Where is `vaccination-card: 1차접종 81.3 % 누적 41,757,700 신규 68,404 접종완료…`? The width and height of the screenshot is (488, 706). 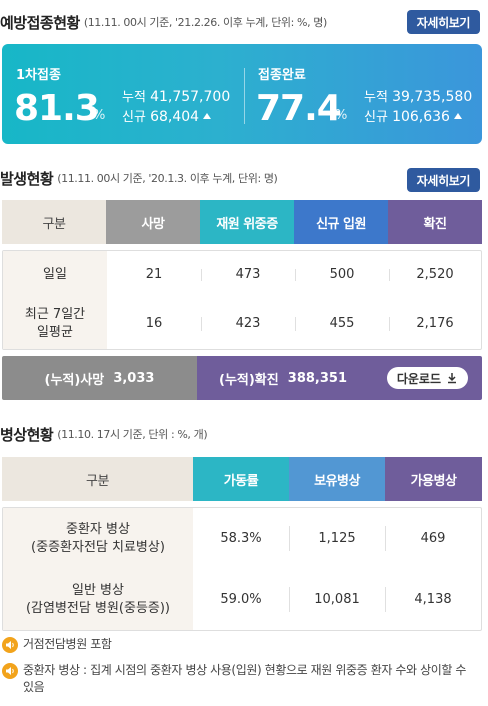 vaccination-card: 1차접종 81.3 % 누적 41,757,700 신규 68,404 접종완료… is located at coordinates (242, 94).